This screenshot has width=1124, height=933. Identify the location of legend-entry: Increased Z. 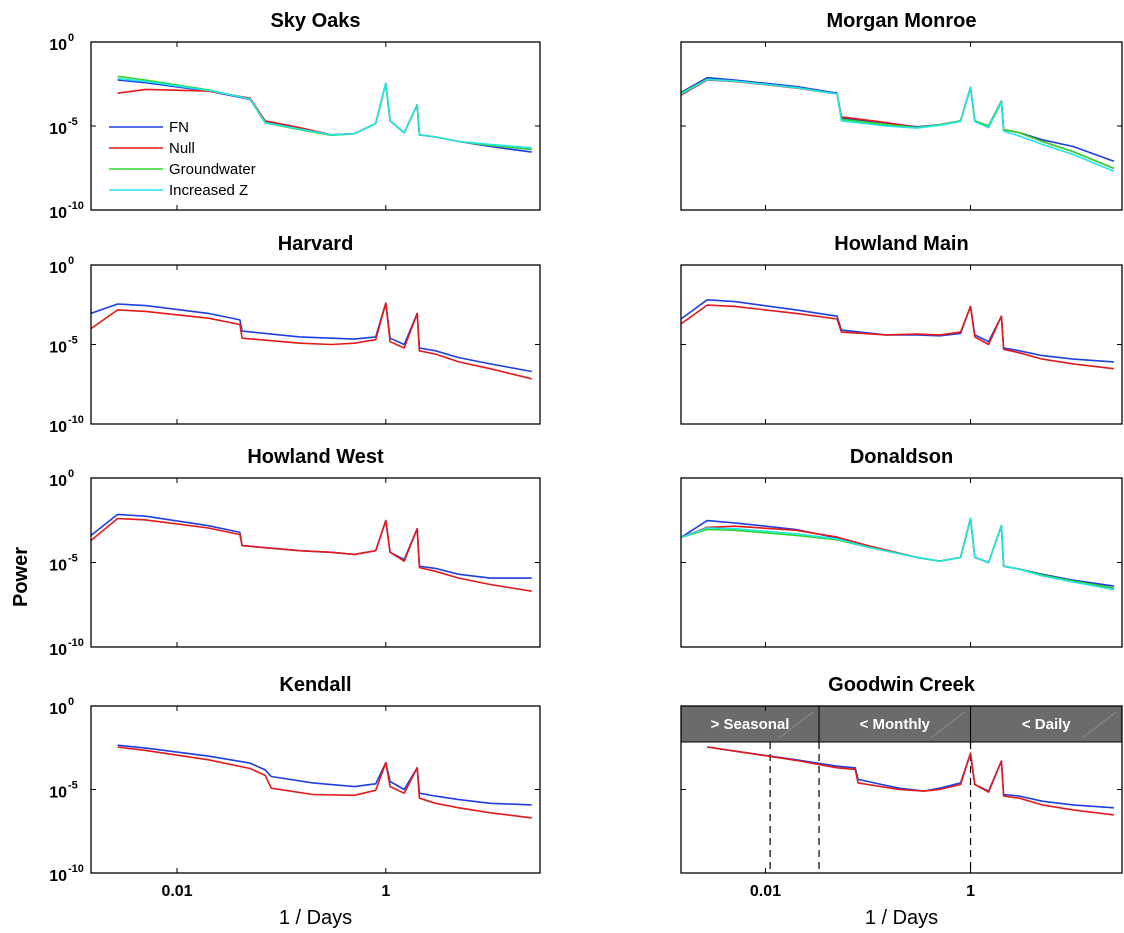
(208, 190).